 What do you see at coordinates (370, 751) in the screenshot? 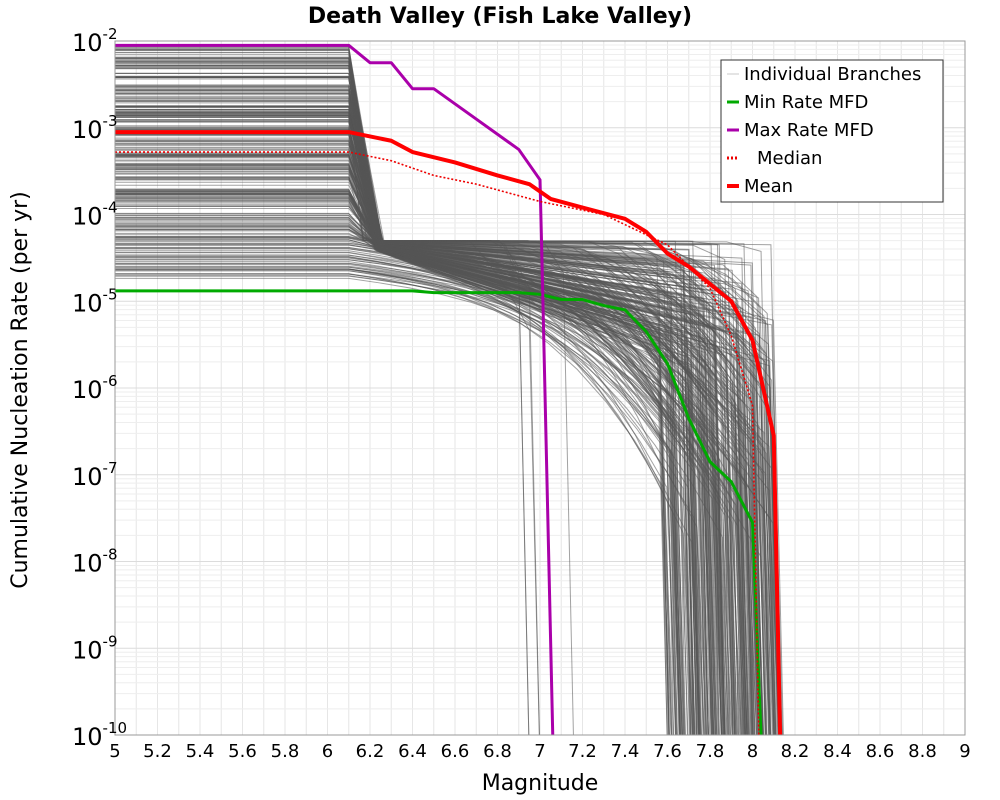
I see `x-tick-label: 6.2` at bounding box center [370, 751].